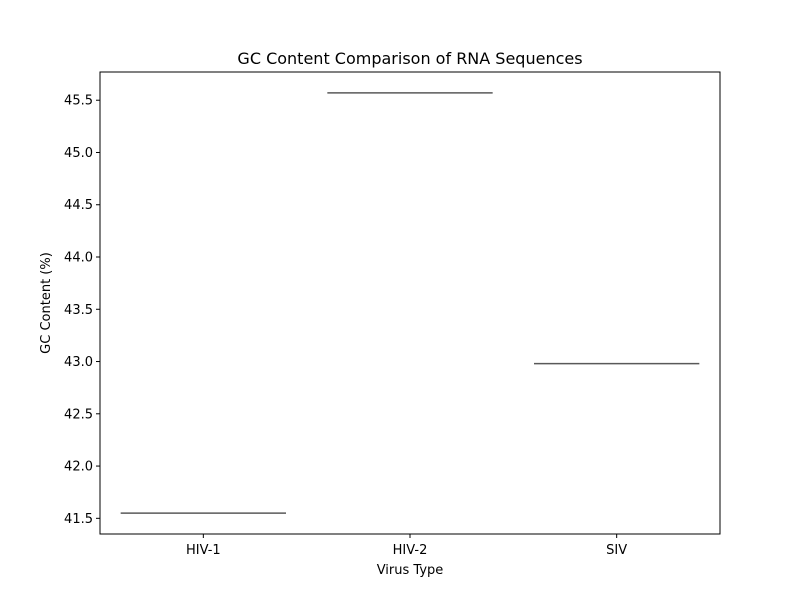 The image size is (800, 604). I want to click on x-axis-label: Virus Type, so click(410, 570).